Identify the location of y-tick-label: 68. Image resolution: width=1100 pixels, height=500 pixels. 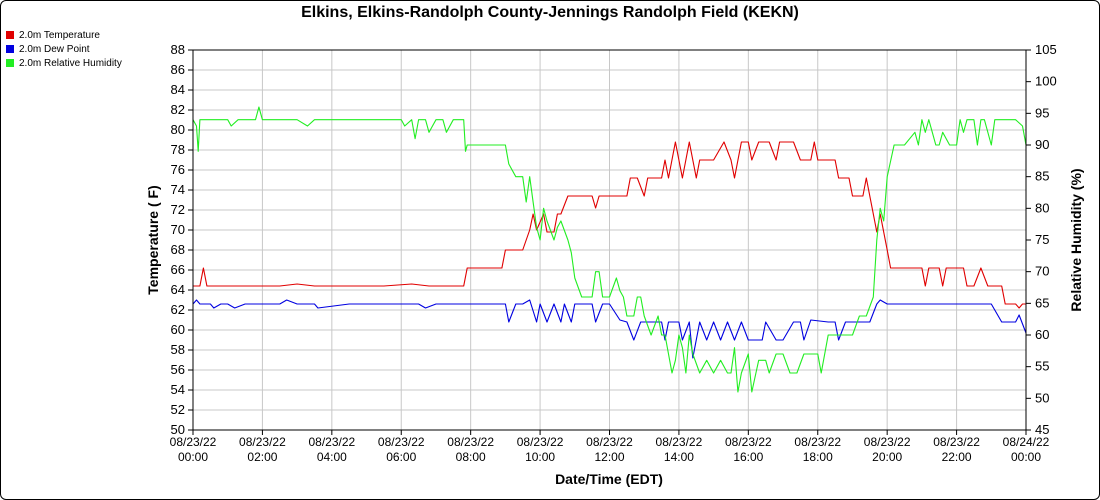
(178, 249).